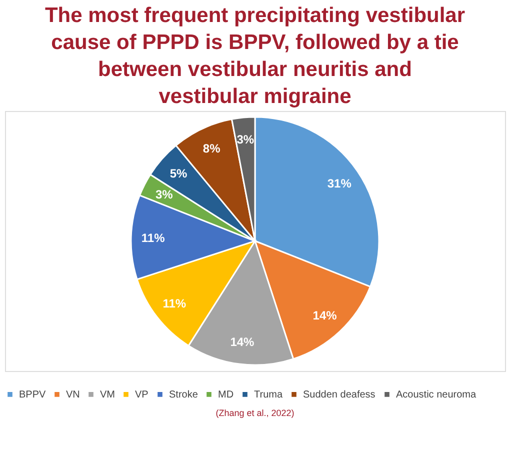 The width and height of the screenshot is (520, 462). Describe the element at coordinates (32, 394) in the screenshot. I see `legend-label: BPPV` at that location.